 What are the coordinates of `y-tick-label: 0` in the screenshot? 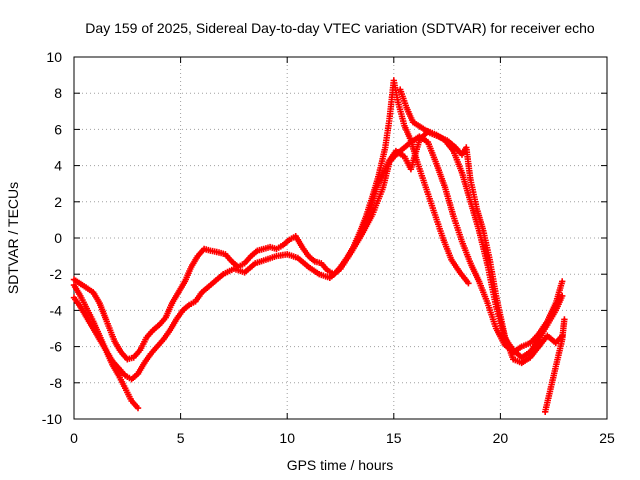 It's located at (58, 238).